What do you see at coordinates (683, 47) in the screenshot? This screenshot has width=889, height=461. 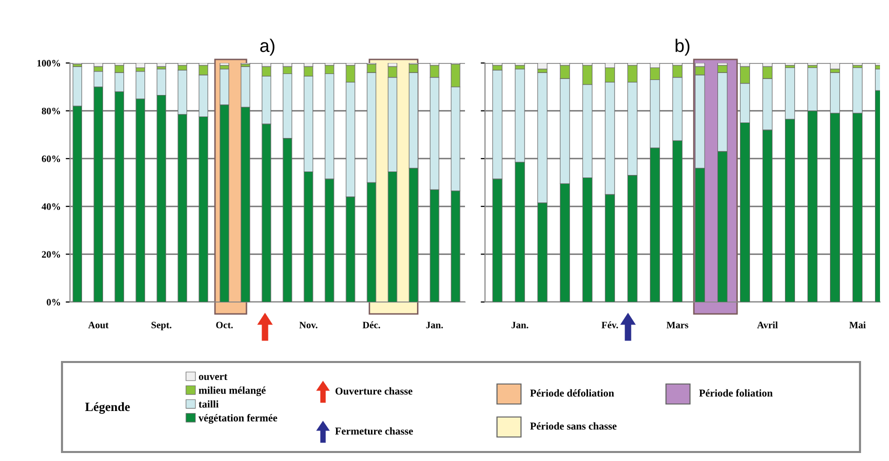 I see `chart-title: b)` at bounding box center [683, 47].